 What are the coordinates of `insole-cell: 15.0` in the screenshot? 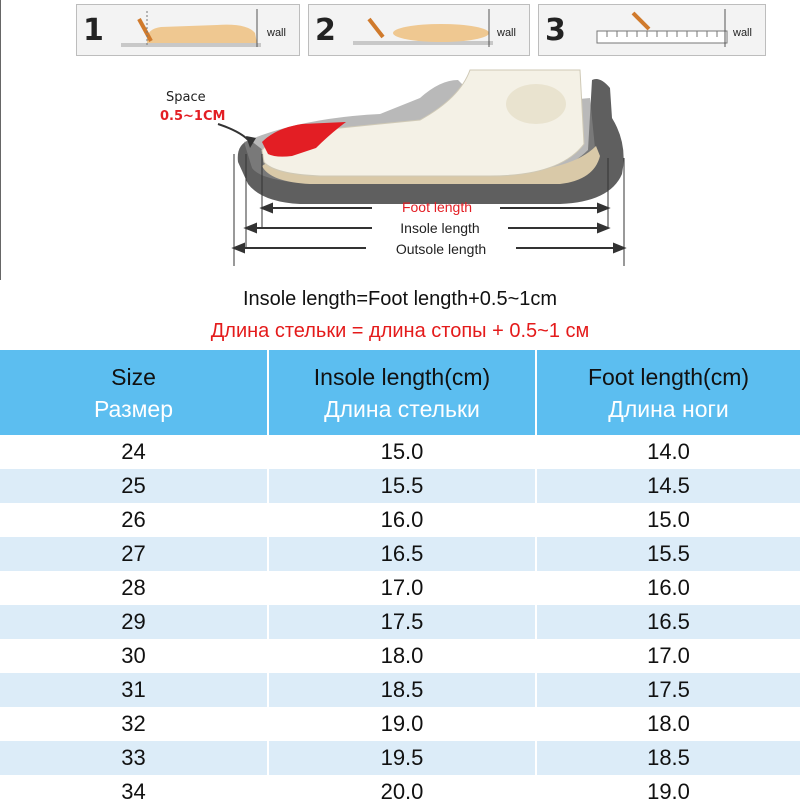 It's located at (402, 452).